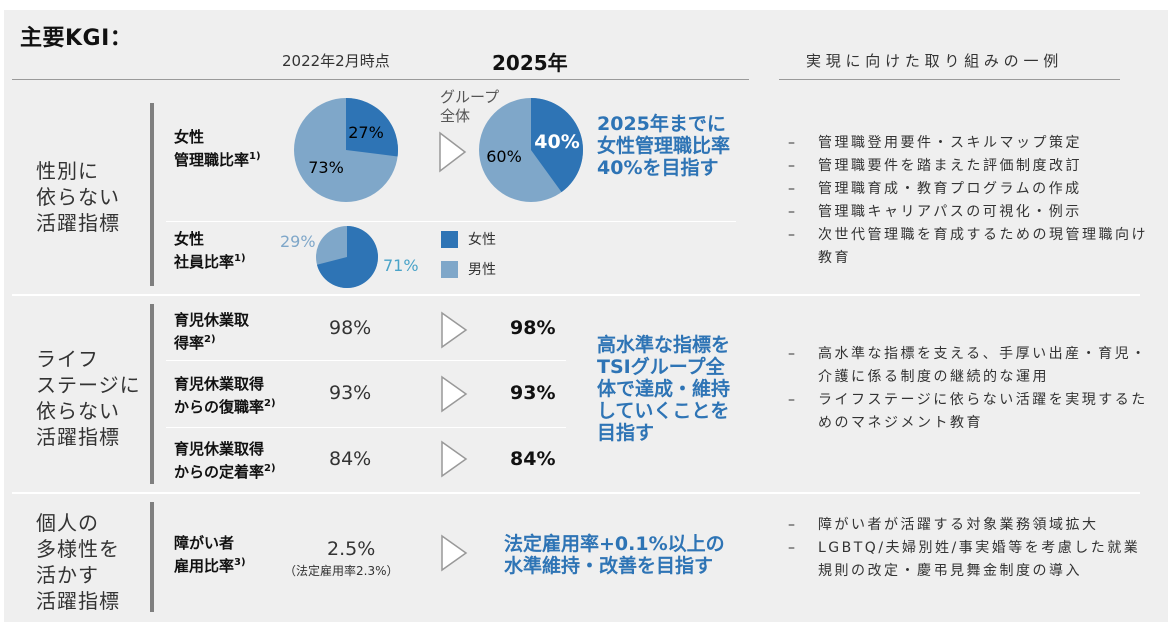  Describe the element at coordinates (225, 395) in the screenshot. I see `metric-return-rate: 育児休業取得 からの復職率2)` at that location.